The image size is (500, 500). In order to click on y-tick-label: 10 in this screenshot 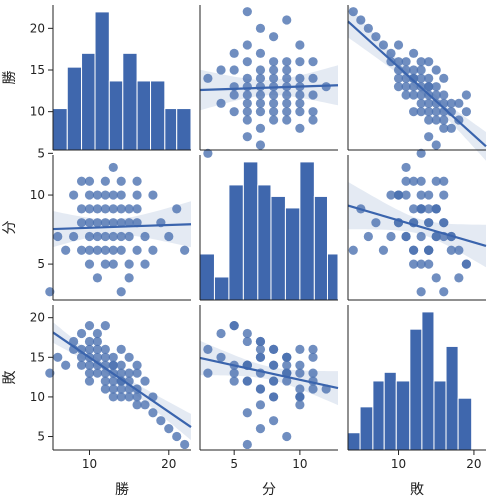, I will do `click(37, 112)`.